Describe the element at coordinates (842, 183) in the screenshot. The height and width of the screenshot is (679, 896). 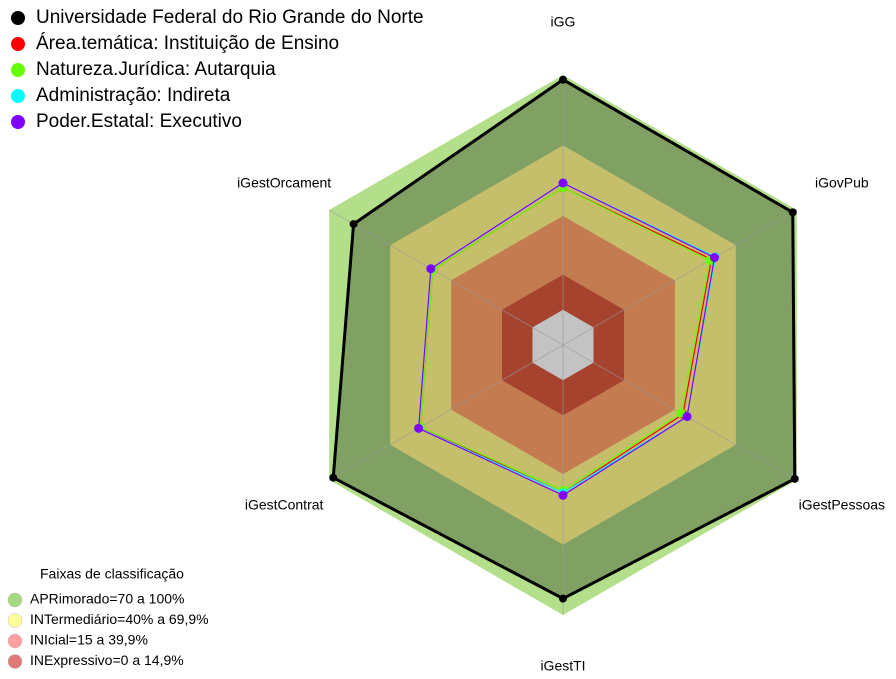
I see `axis-label: iGovPub` at that location.